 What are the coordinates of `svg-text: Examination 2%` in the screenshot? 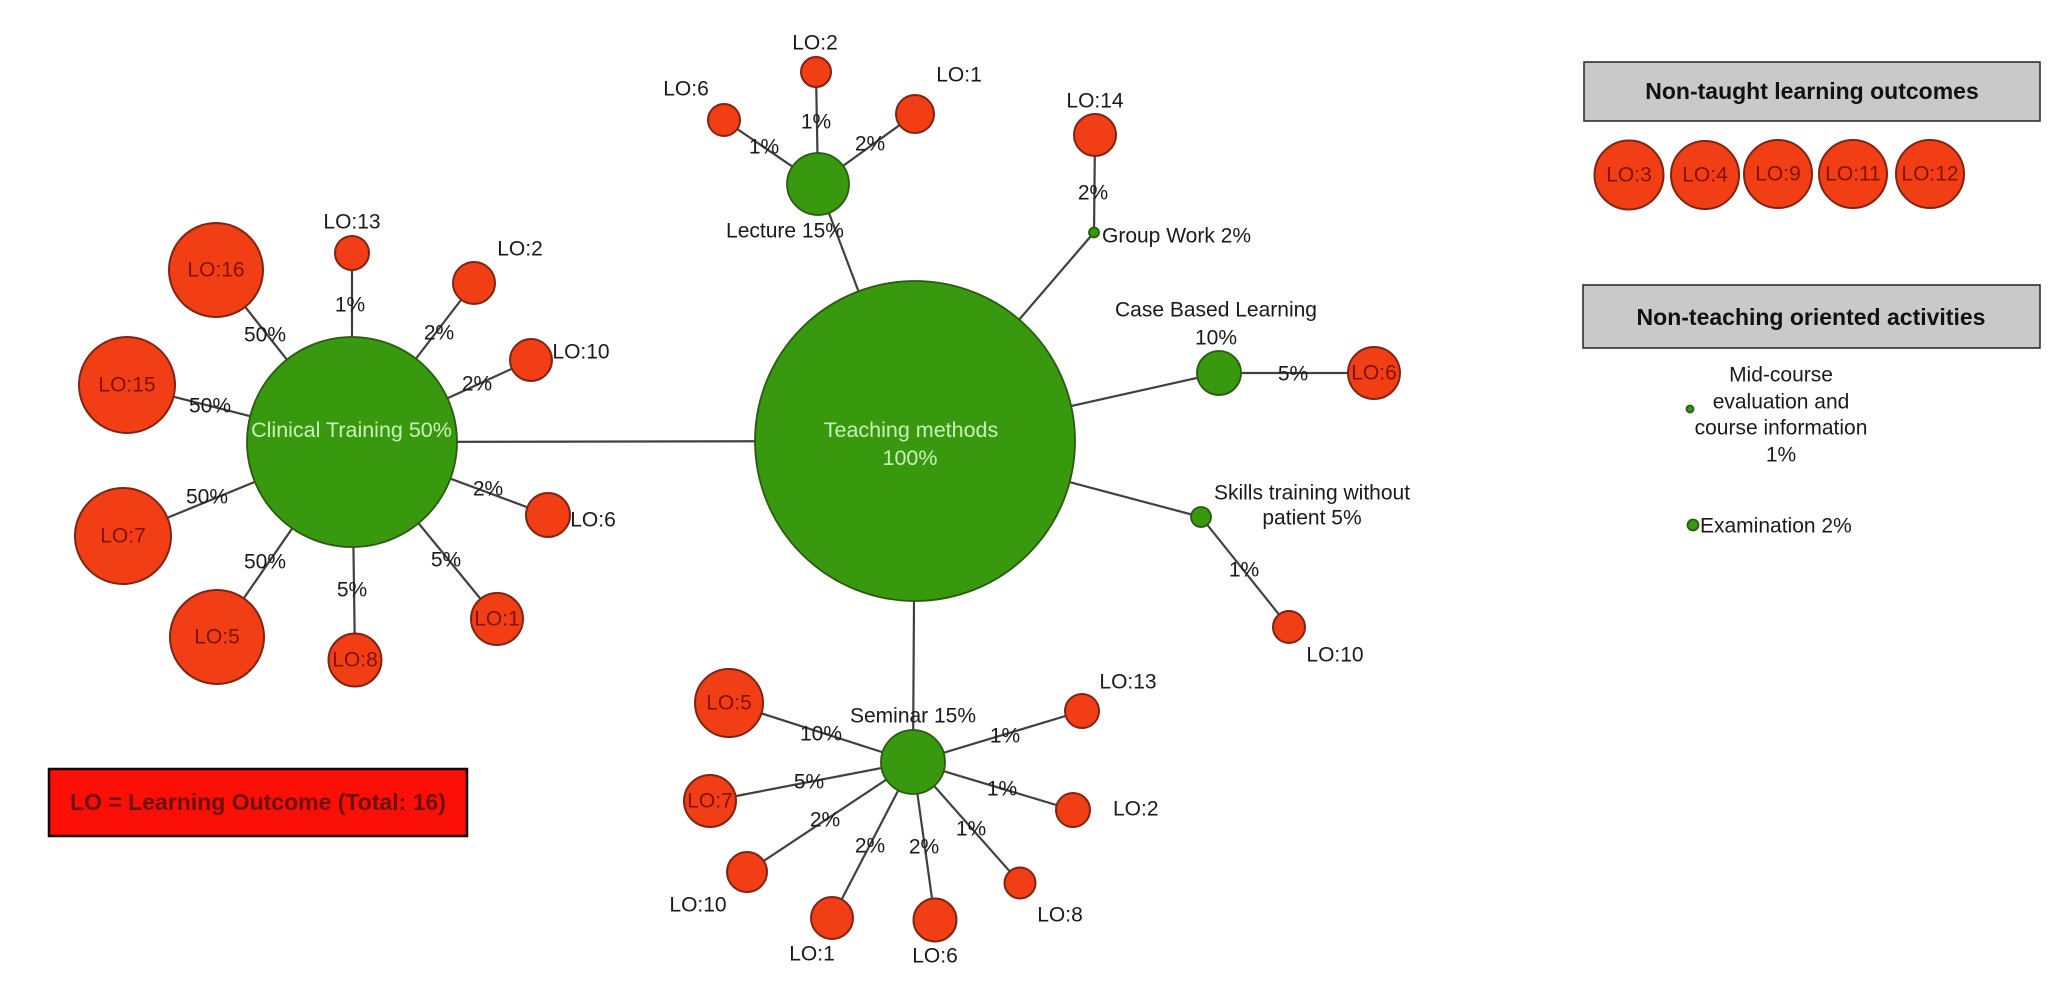 It's located at (1776, 526).